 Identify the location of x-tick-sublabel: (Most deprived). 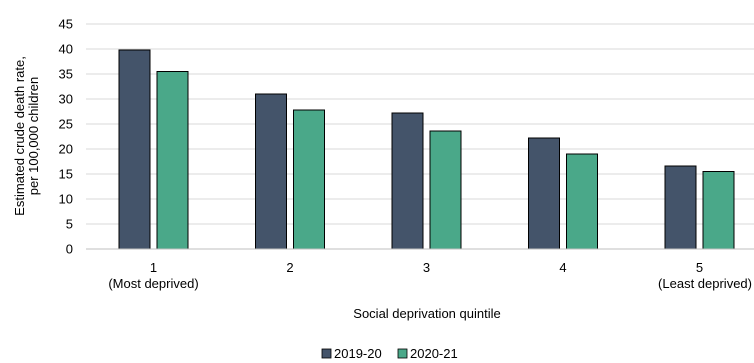
(153, 283).